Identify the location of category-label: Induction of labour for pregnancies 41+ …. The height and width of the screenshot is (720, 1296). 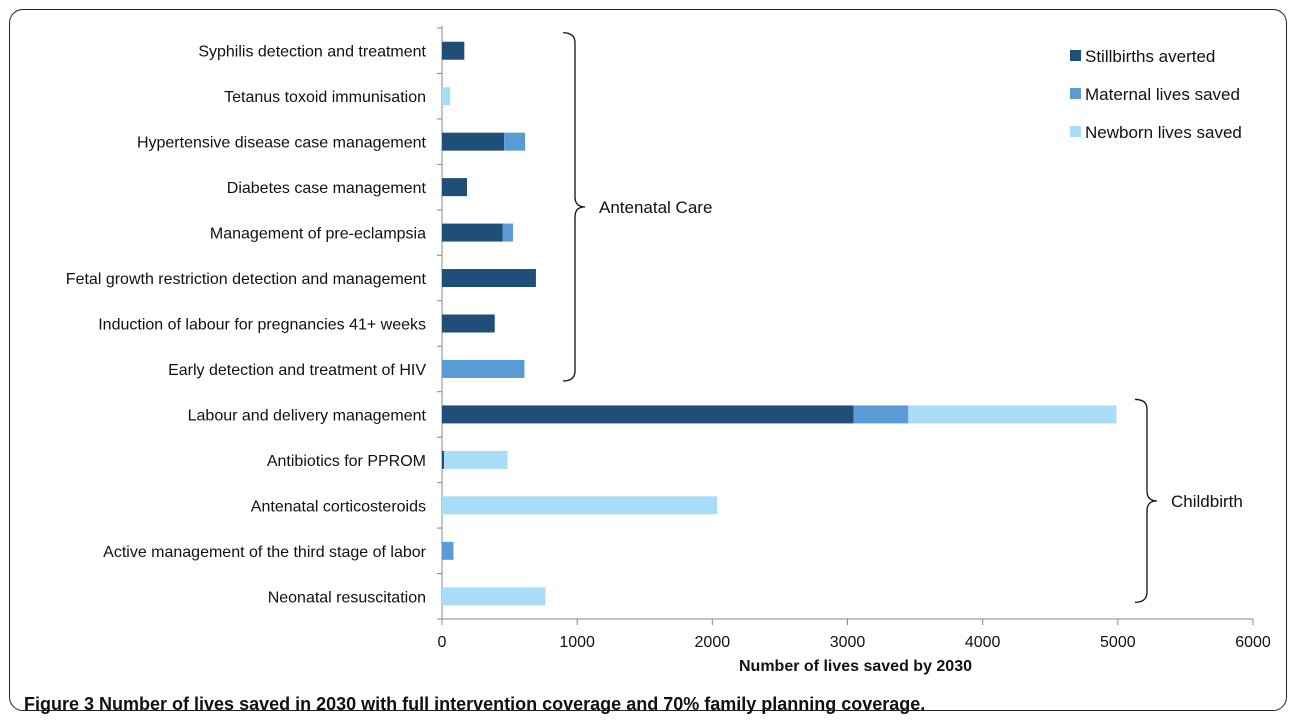
(262, 325).